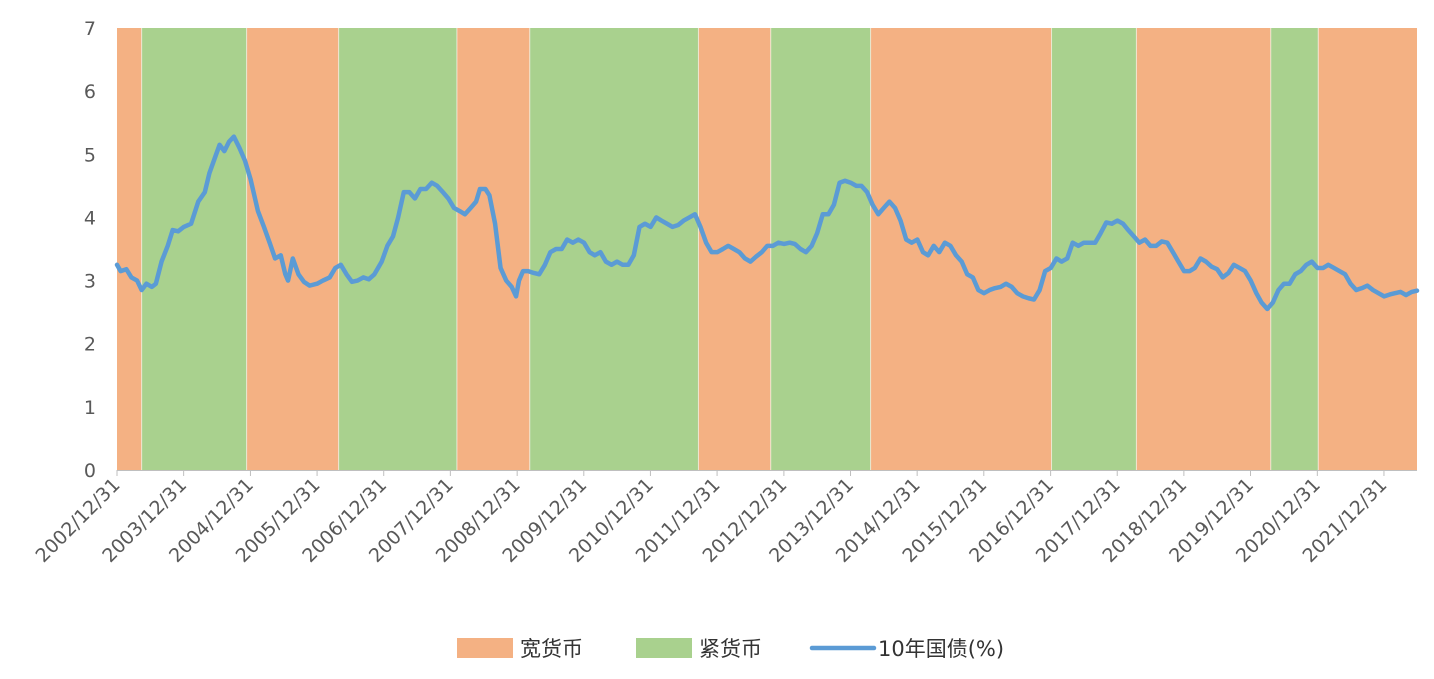 The height and width of the screenshot is (679, 1434). What do you see at coordinates (90, 250) in the screenshot?
I see `y-axis-ticks: 0 1 2 3 4 5 6 7` at bounding box center [90, 250].